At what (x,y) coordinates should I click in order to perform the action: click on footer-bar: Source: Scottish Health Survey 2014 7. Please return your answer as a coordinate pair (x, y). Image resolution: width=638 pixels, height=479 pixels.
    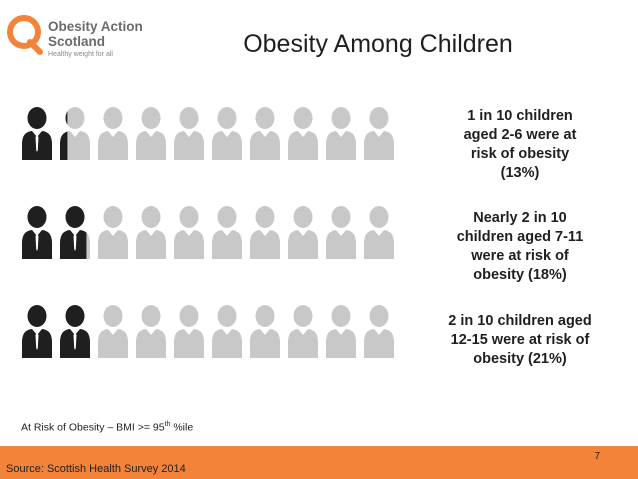
    Looking at the image, I should click on (319, 462).